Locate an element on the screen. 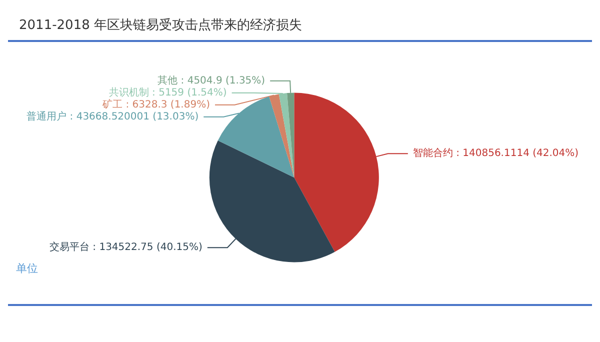 Image resolution: width=600 pixels, height=342 pixels. slice-label: 交易平台 : 134522.75 (40.15%) is located at coordinates (125, 247).